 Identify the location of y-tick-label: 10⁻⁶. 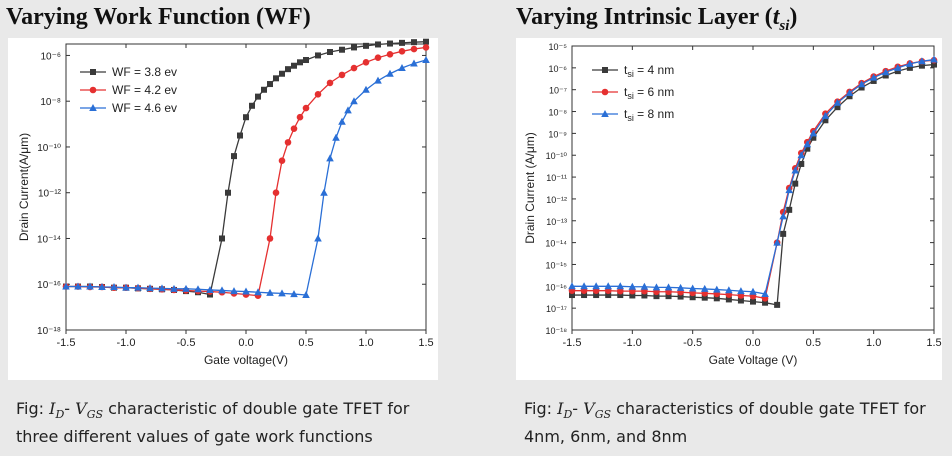
(50, 56).